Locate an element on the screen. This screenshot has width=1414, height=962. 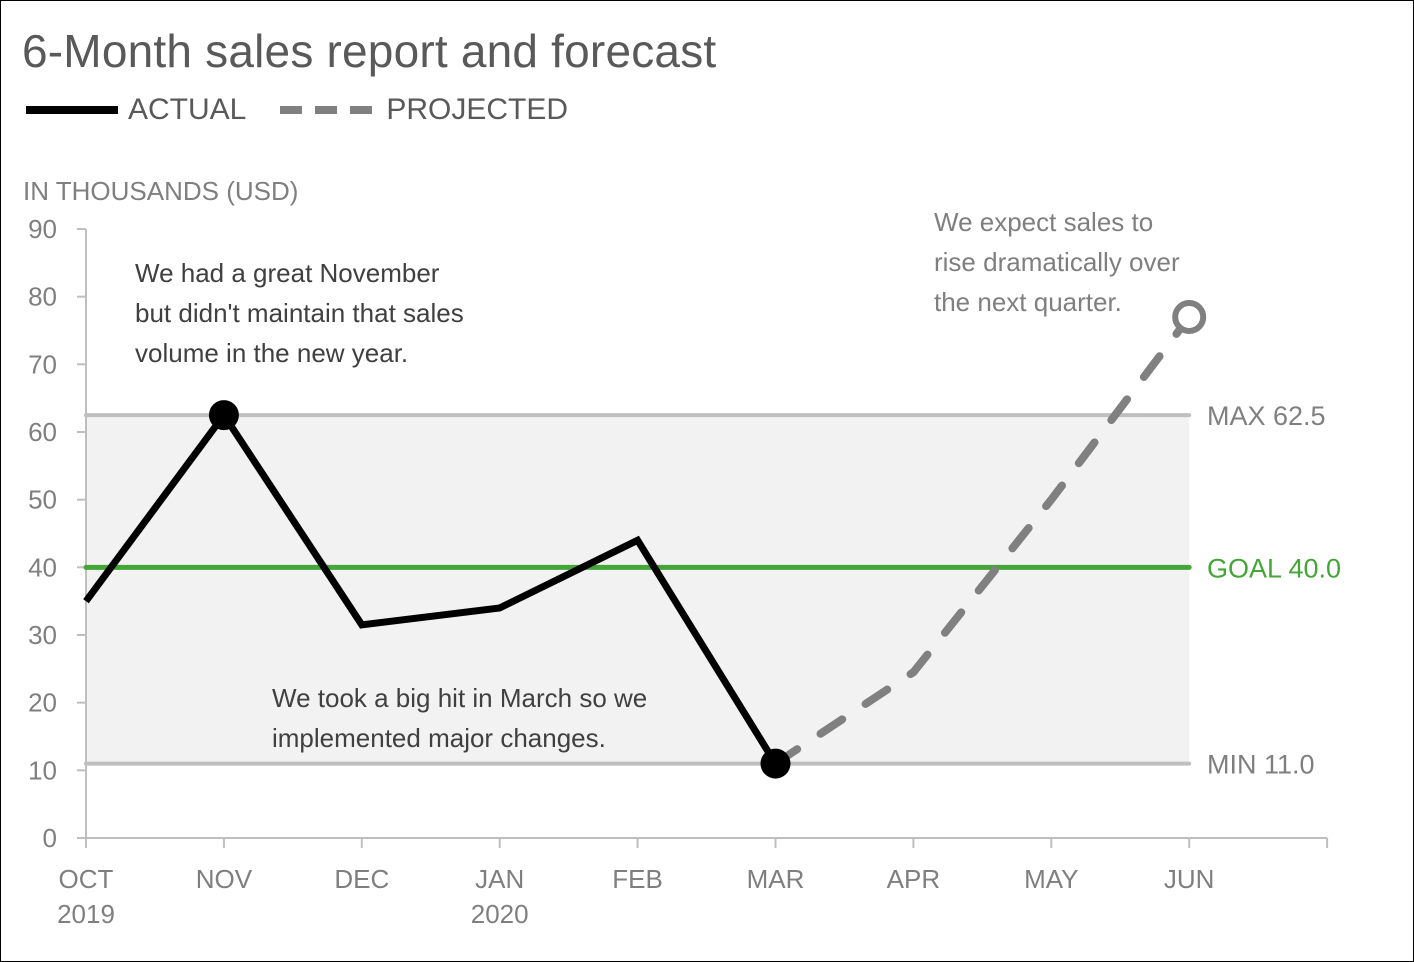
y-tick-label: 30 is located at coordinates (42, 635).